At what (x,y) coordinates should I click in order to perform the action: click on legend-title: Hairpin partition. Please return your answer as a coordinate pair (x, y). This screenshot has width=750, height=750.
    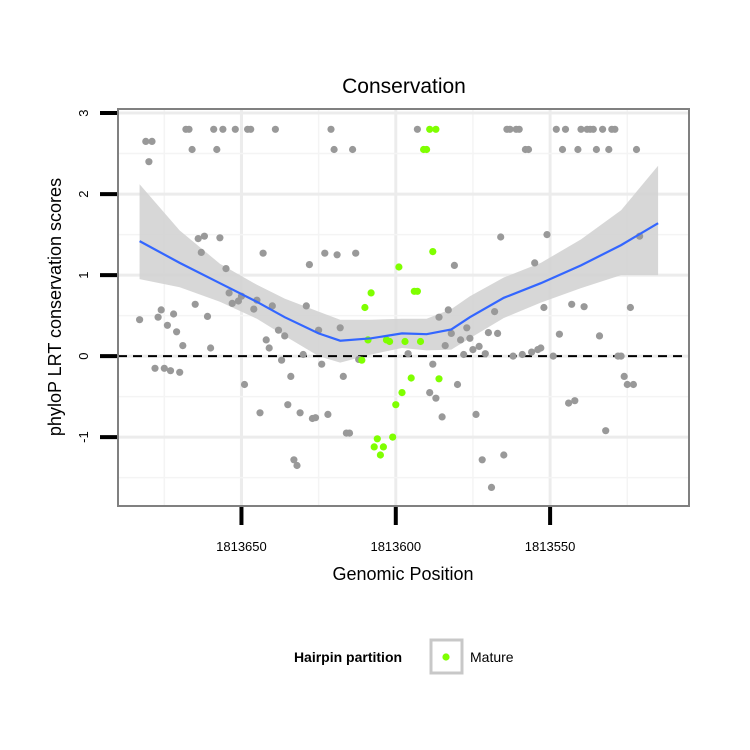
    Looking at the image, I should click on (348, 657).